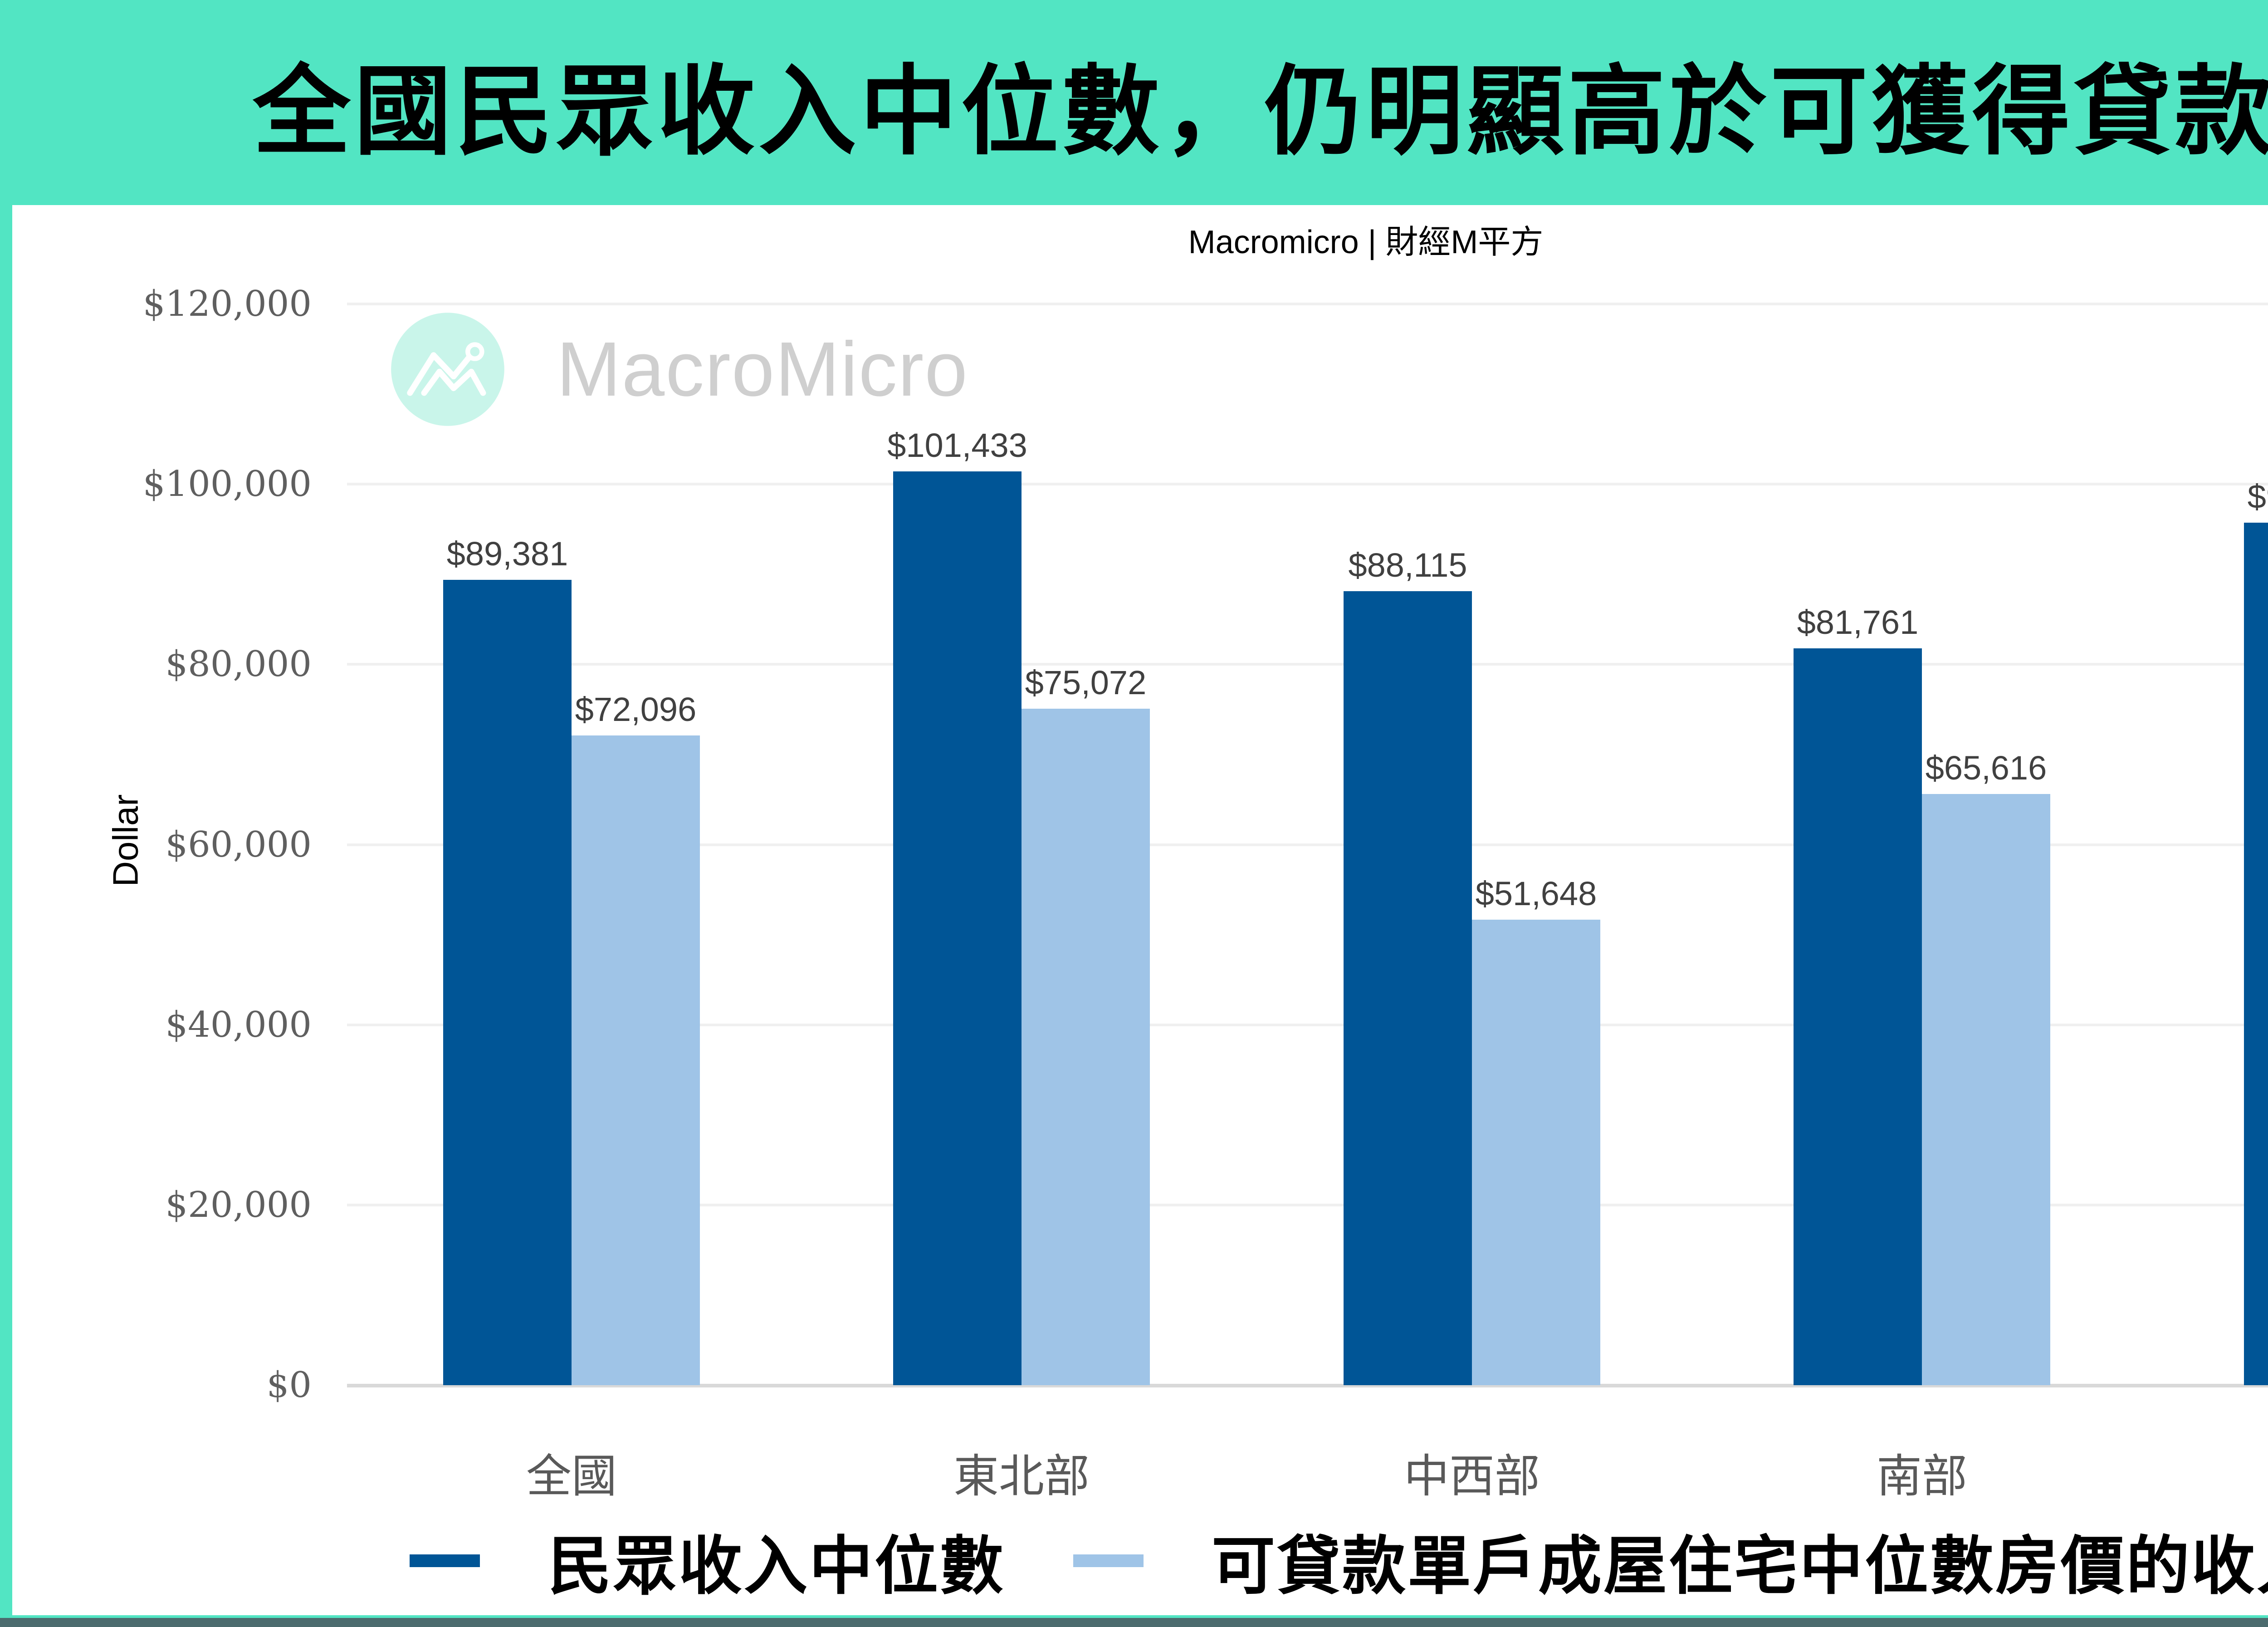  Describe the element at coordinates (1740, 1566) in the screenshot. I see `legend-label: 可貸款單戶成屋住宅中位數房價的收入` at that location.